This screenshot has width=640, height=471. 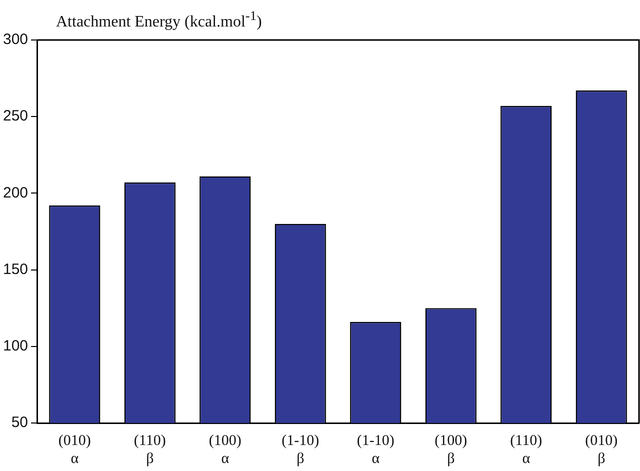 I want to click on x-tick-label: (100) β, so click(x=451, y=449).